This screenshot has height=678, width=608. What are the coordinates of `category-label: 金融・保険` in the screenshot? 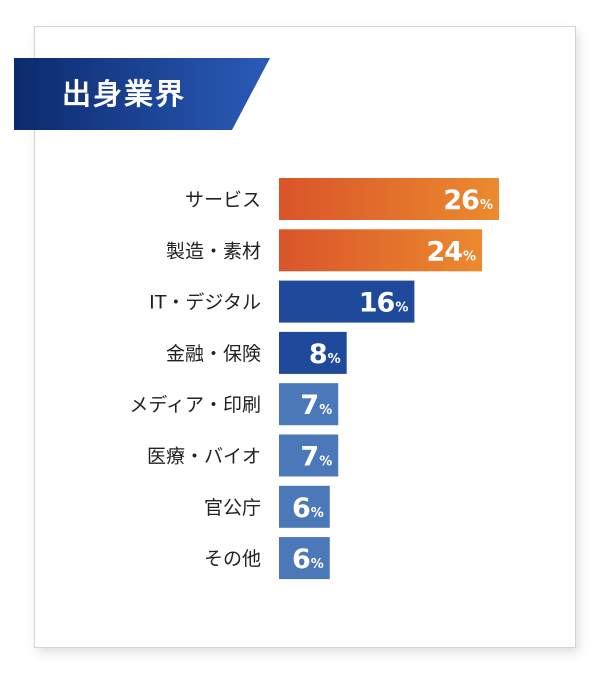 It's located at (213, 354).